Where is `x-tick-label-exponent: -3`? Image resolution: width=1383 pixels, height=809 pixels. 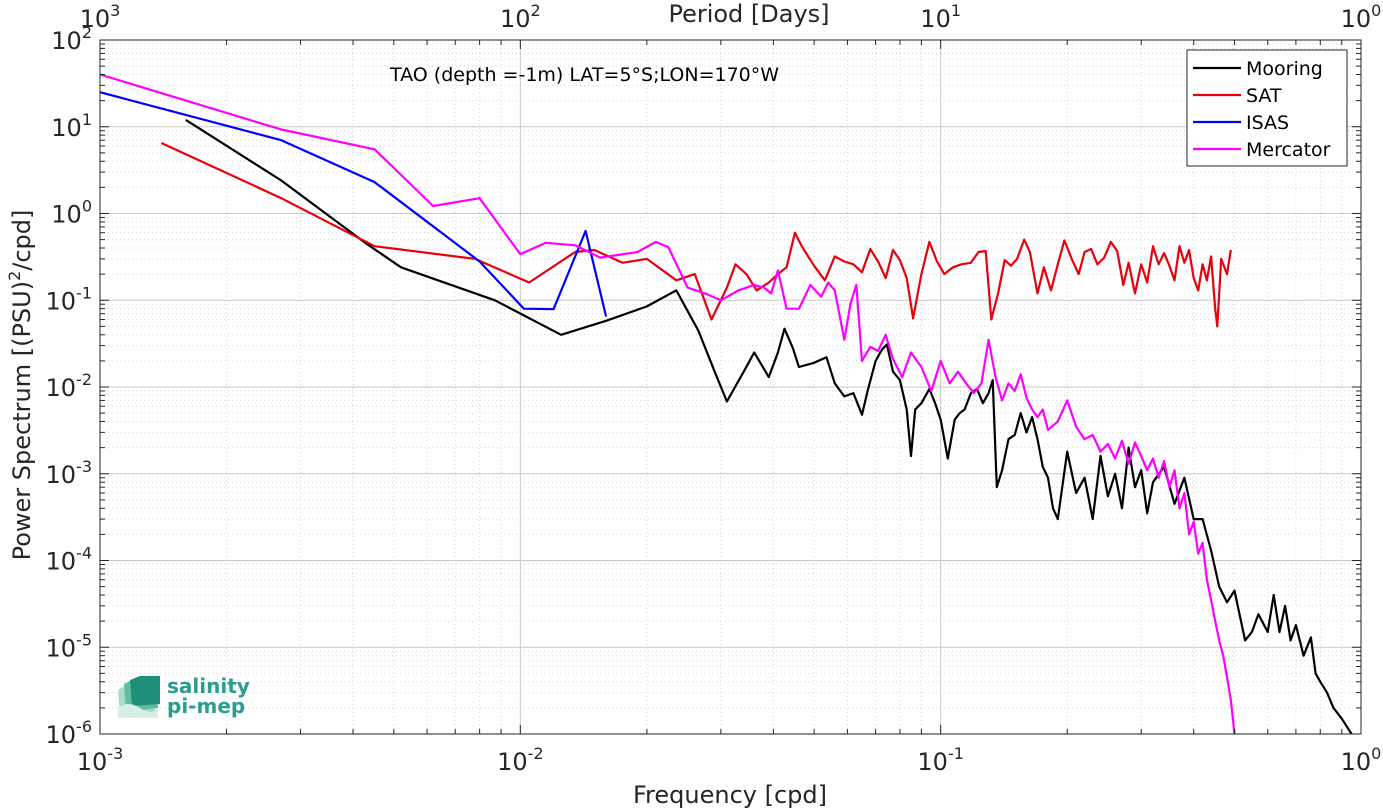
x-tick-label-exponent: -3 is located at coordinates (115, 753).